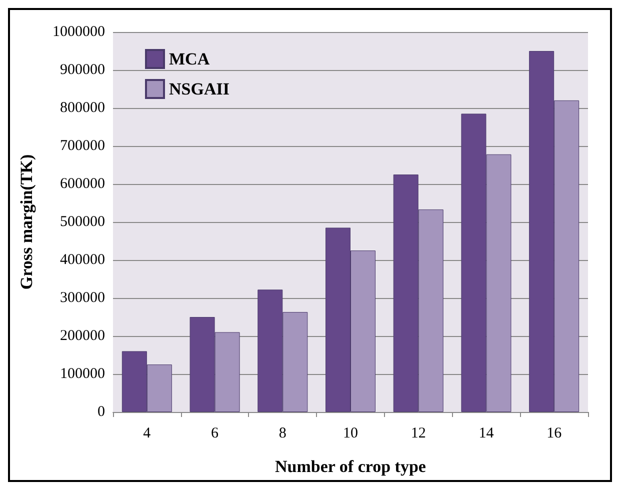 The width and height of the screenshot is (631, 492). Describe the element at coordinates (101, 412) in the screenshot. I see `y-tick-label: 0` at that location.